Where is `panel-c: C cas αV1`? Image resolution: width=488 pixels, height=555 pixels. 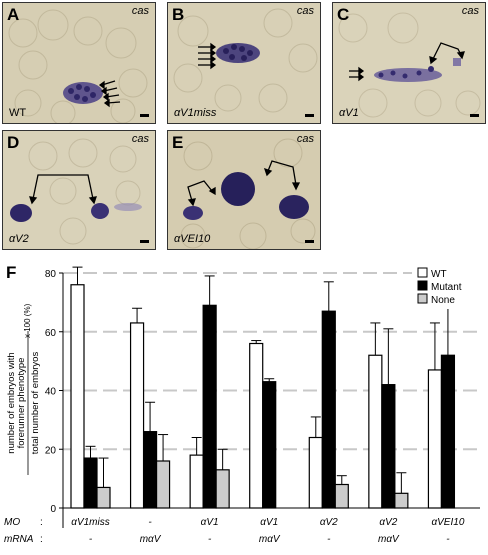 panel-c: C cas αV1 is located at coordinates (409, 63).